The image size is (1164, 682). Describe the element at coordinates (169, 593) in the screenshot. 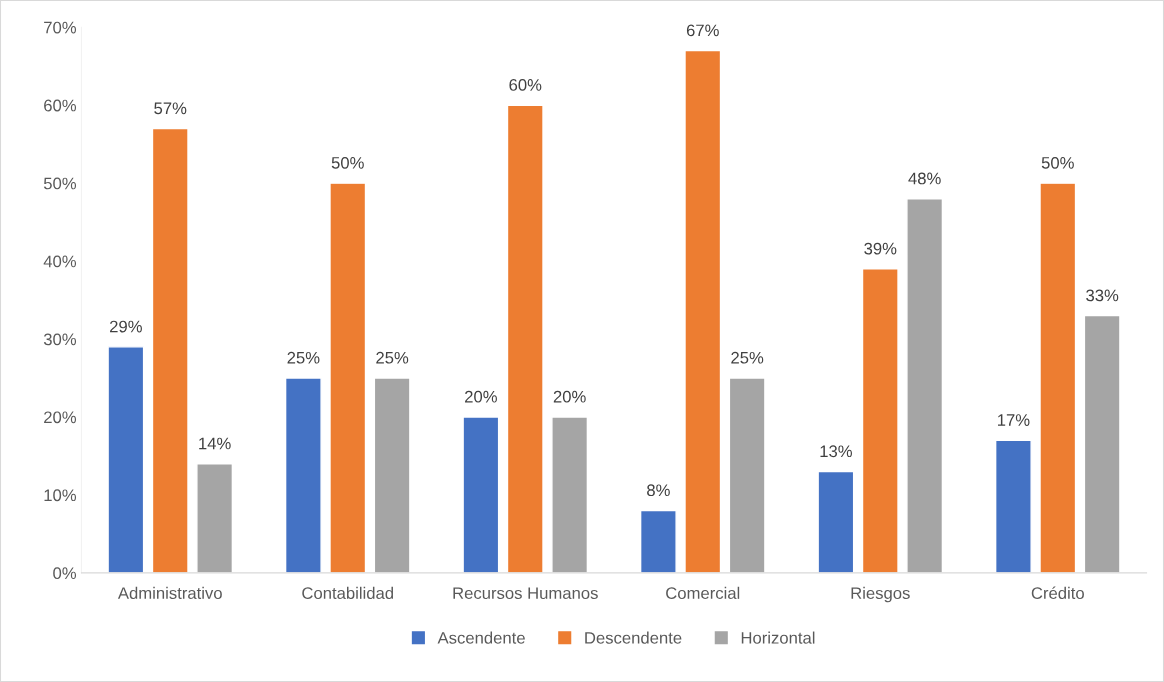

I see `x-tick-label: Administrativo` at that location.